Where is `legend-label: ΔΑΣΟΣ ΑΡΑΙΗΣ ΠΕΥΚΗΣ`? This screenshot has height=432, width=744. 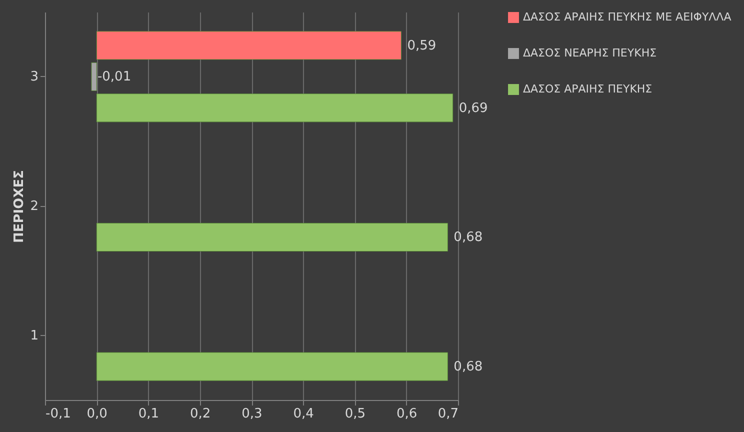
legend-label: ΔΑΣΟΣ ΑΡΑΙΗΣ ΠΕΥΚΗΣ is located at coordinates (587, 89).